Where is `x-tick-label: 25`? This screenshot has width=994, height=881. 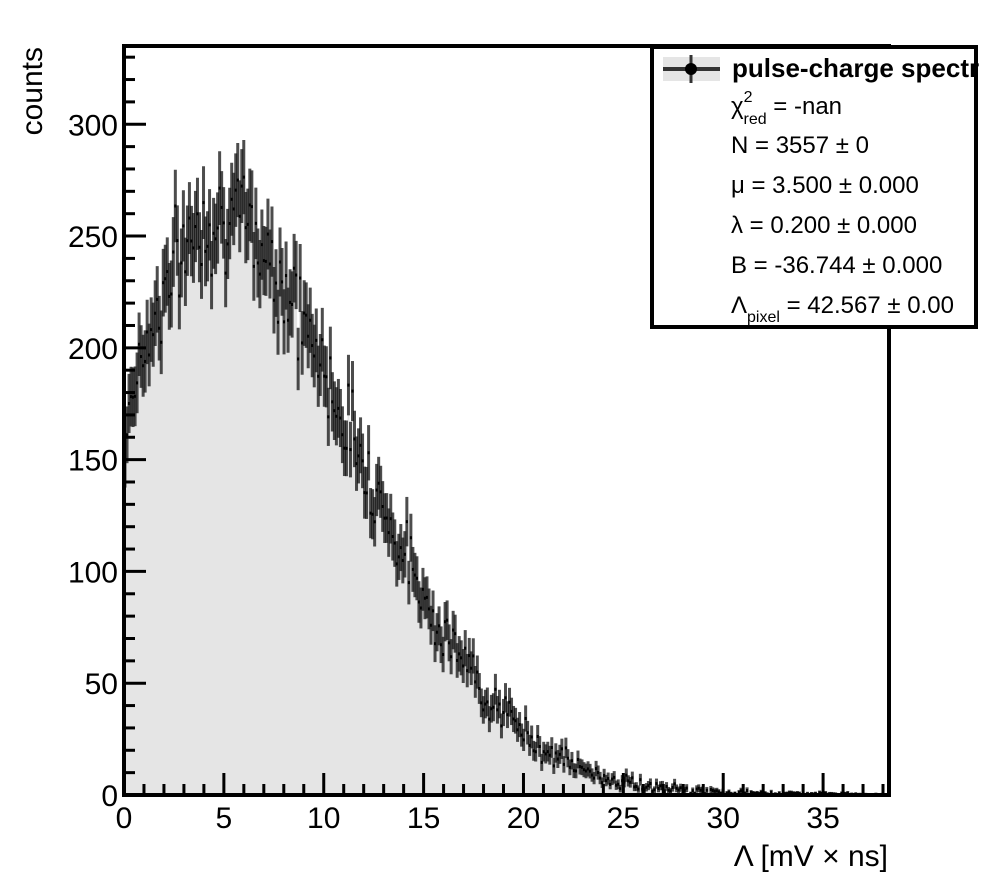
x-tick-label: 25 is located at coordinates (623, 818).